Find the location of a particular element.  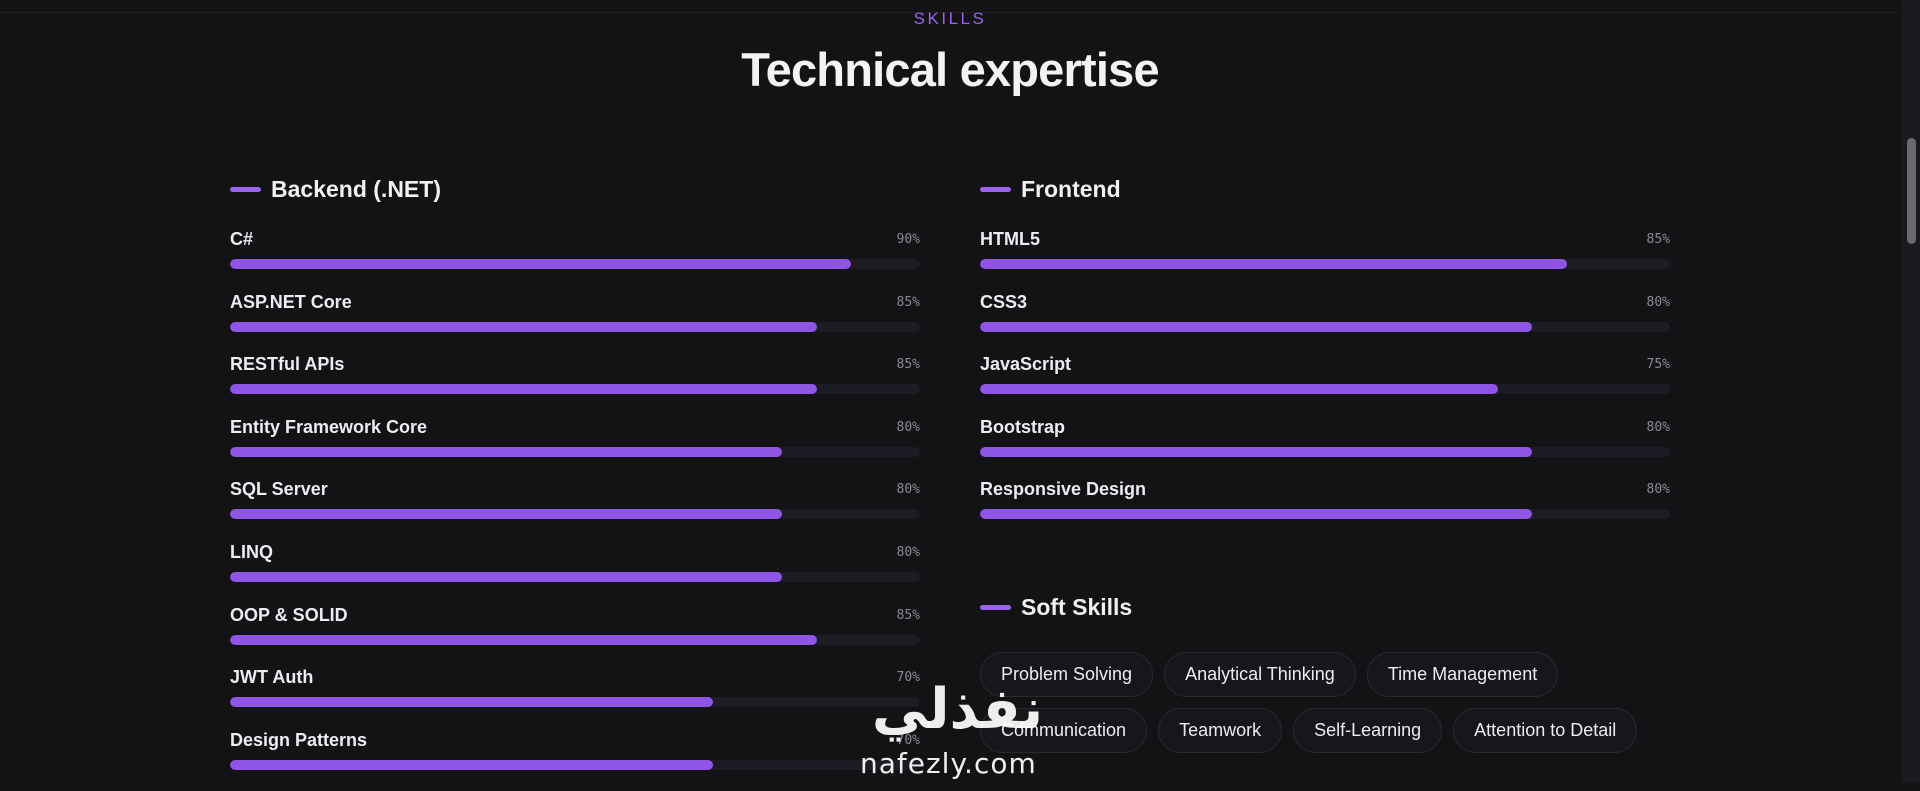

skill-name: SQL Server is located at coordinates (279, 489).